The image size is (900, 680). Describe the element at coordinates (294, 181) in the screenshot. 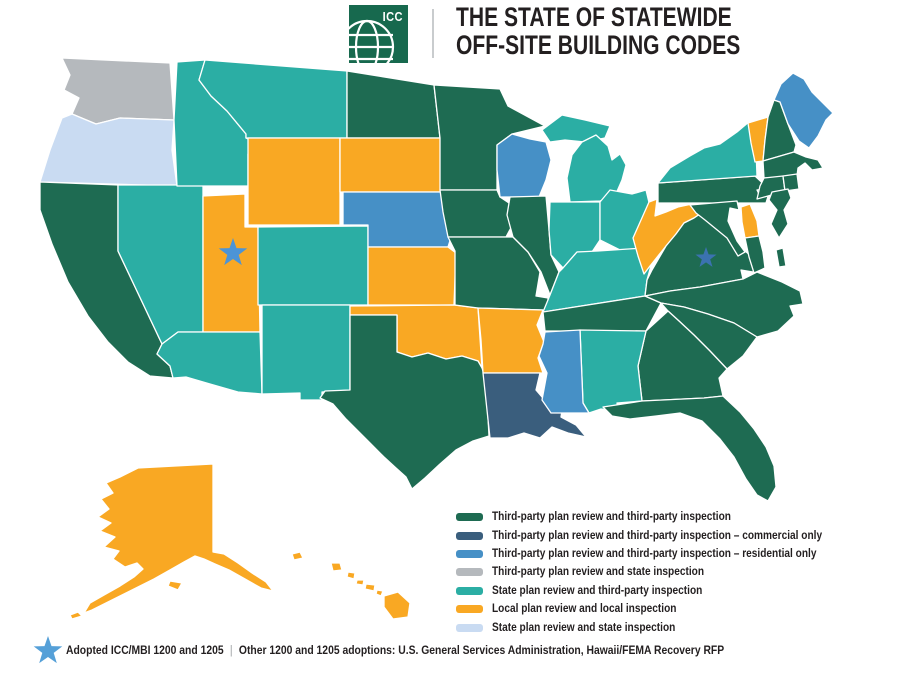

I see `state-WY` at that location.